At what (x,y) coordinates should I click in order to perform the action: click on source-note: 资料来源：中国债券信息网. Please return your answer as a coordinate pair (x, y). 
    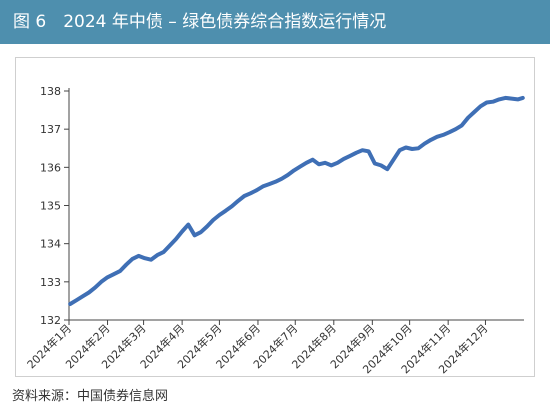
    Looking at the image, I should click on (90, 396).